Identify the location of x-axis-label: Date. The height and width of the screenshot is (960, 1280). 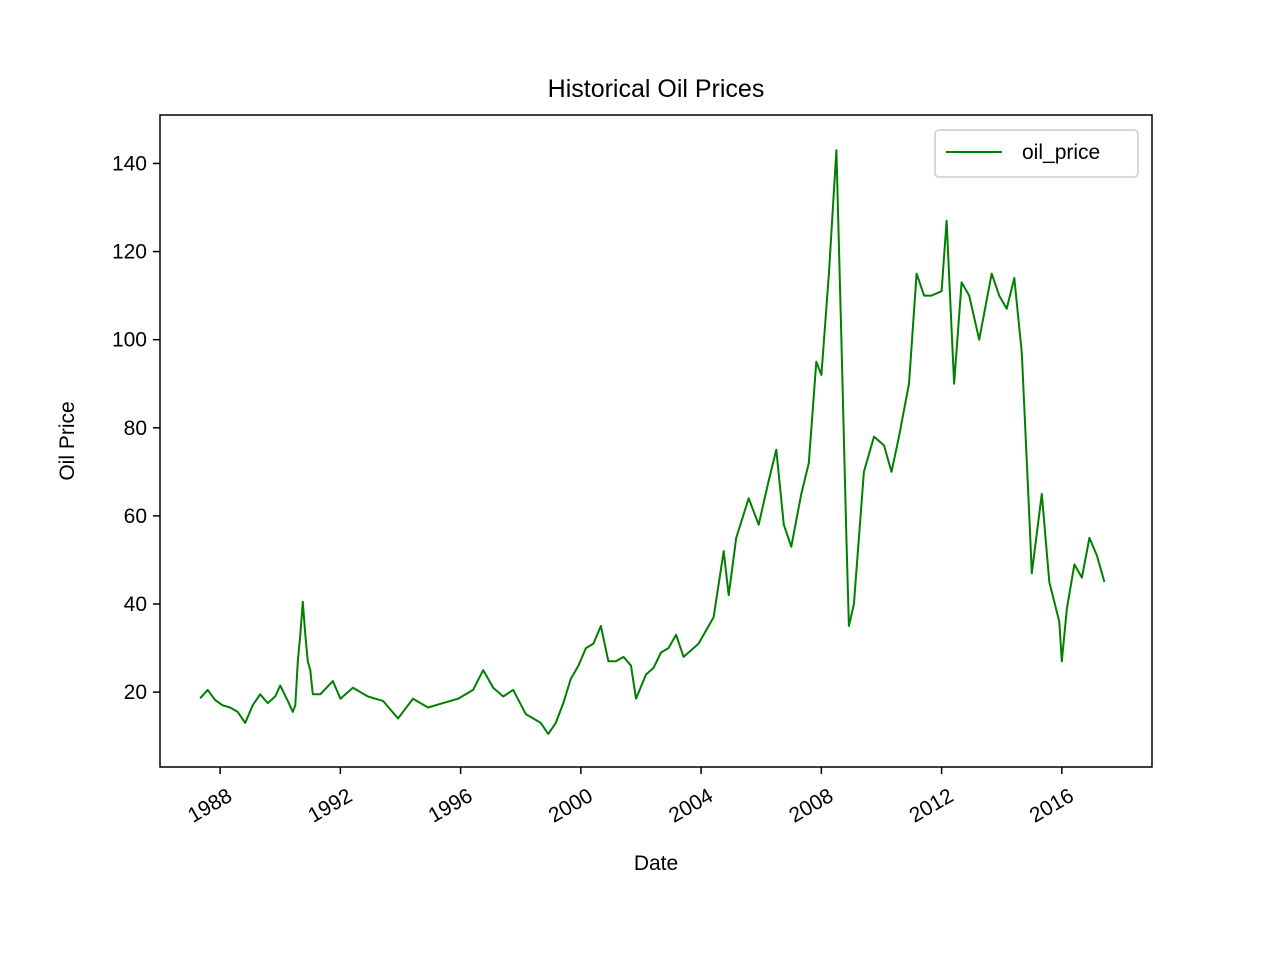
(656, 863).